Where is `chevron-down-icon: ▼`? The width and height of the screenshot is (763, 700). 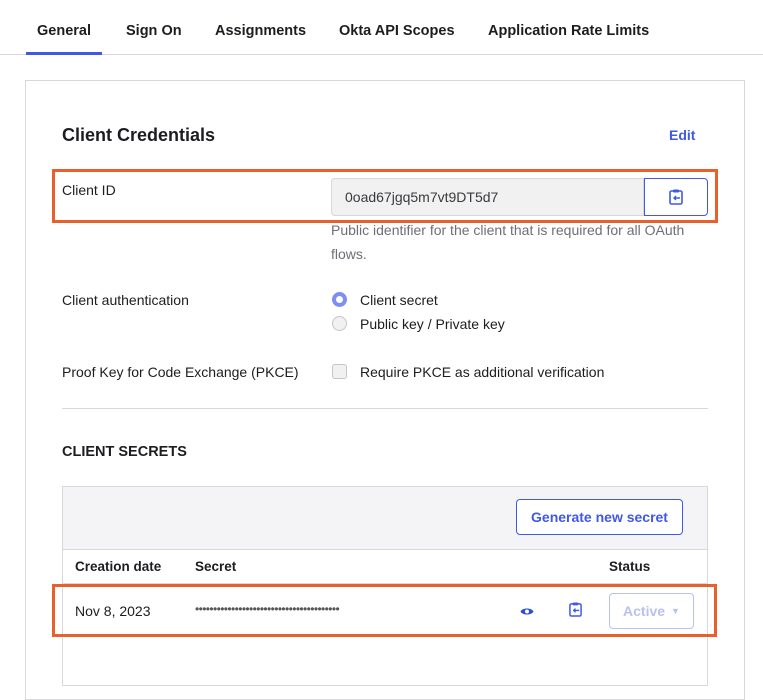 chevron-down-icon: ▼ is located at coordinates (675, 611).